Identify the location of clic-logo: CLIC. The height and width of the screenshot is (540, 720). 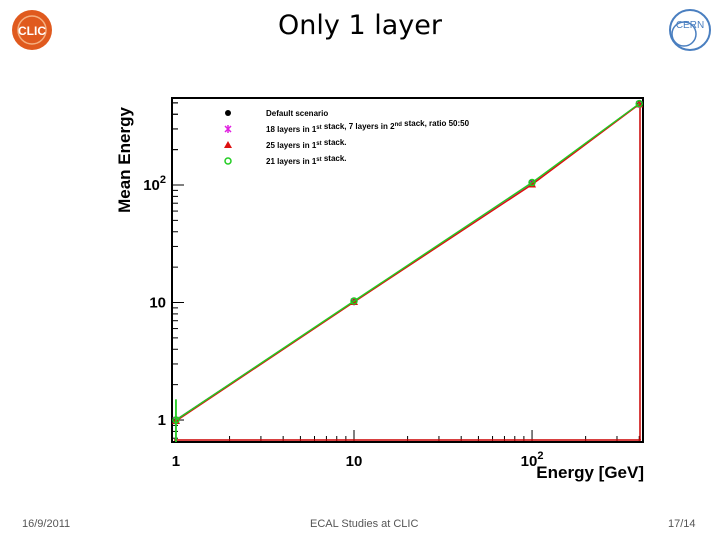
(32, 30).